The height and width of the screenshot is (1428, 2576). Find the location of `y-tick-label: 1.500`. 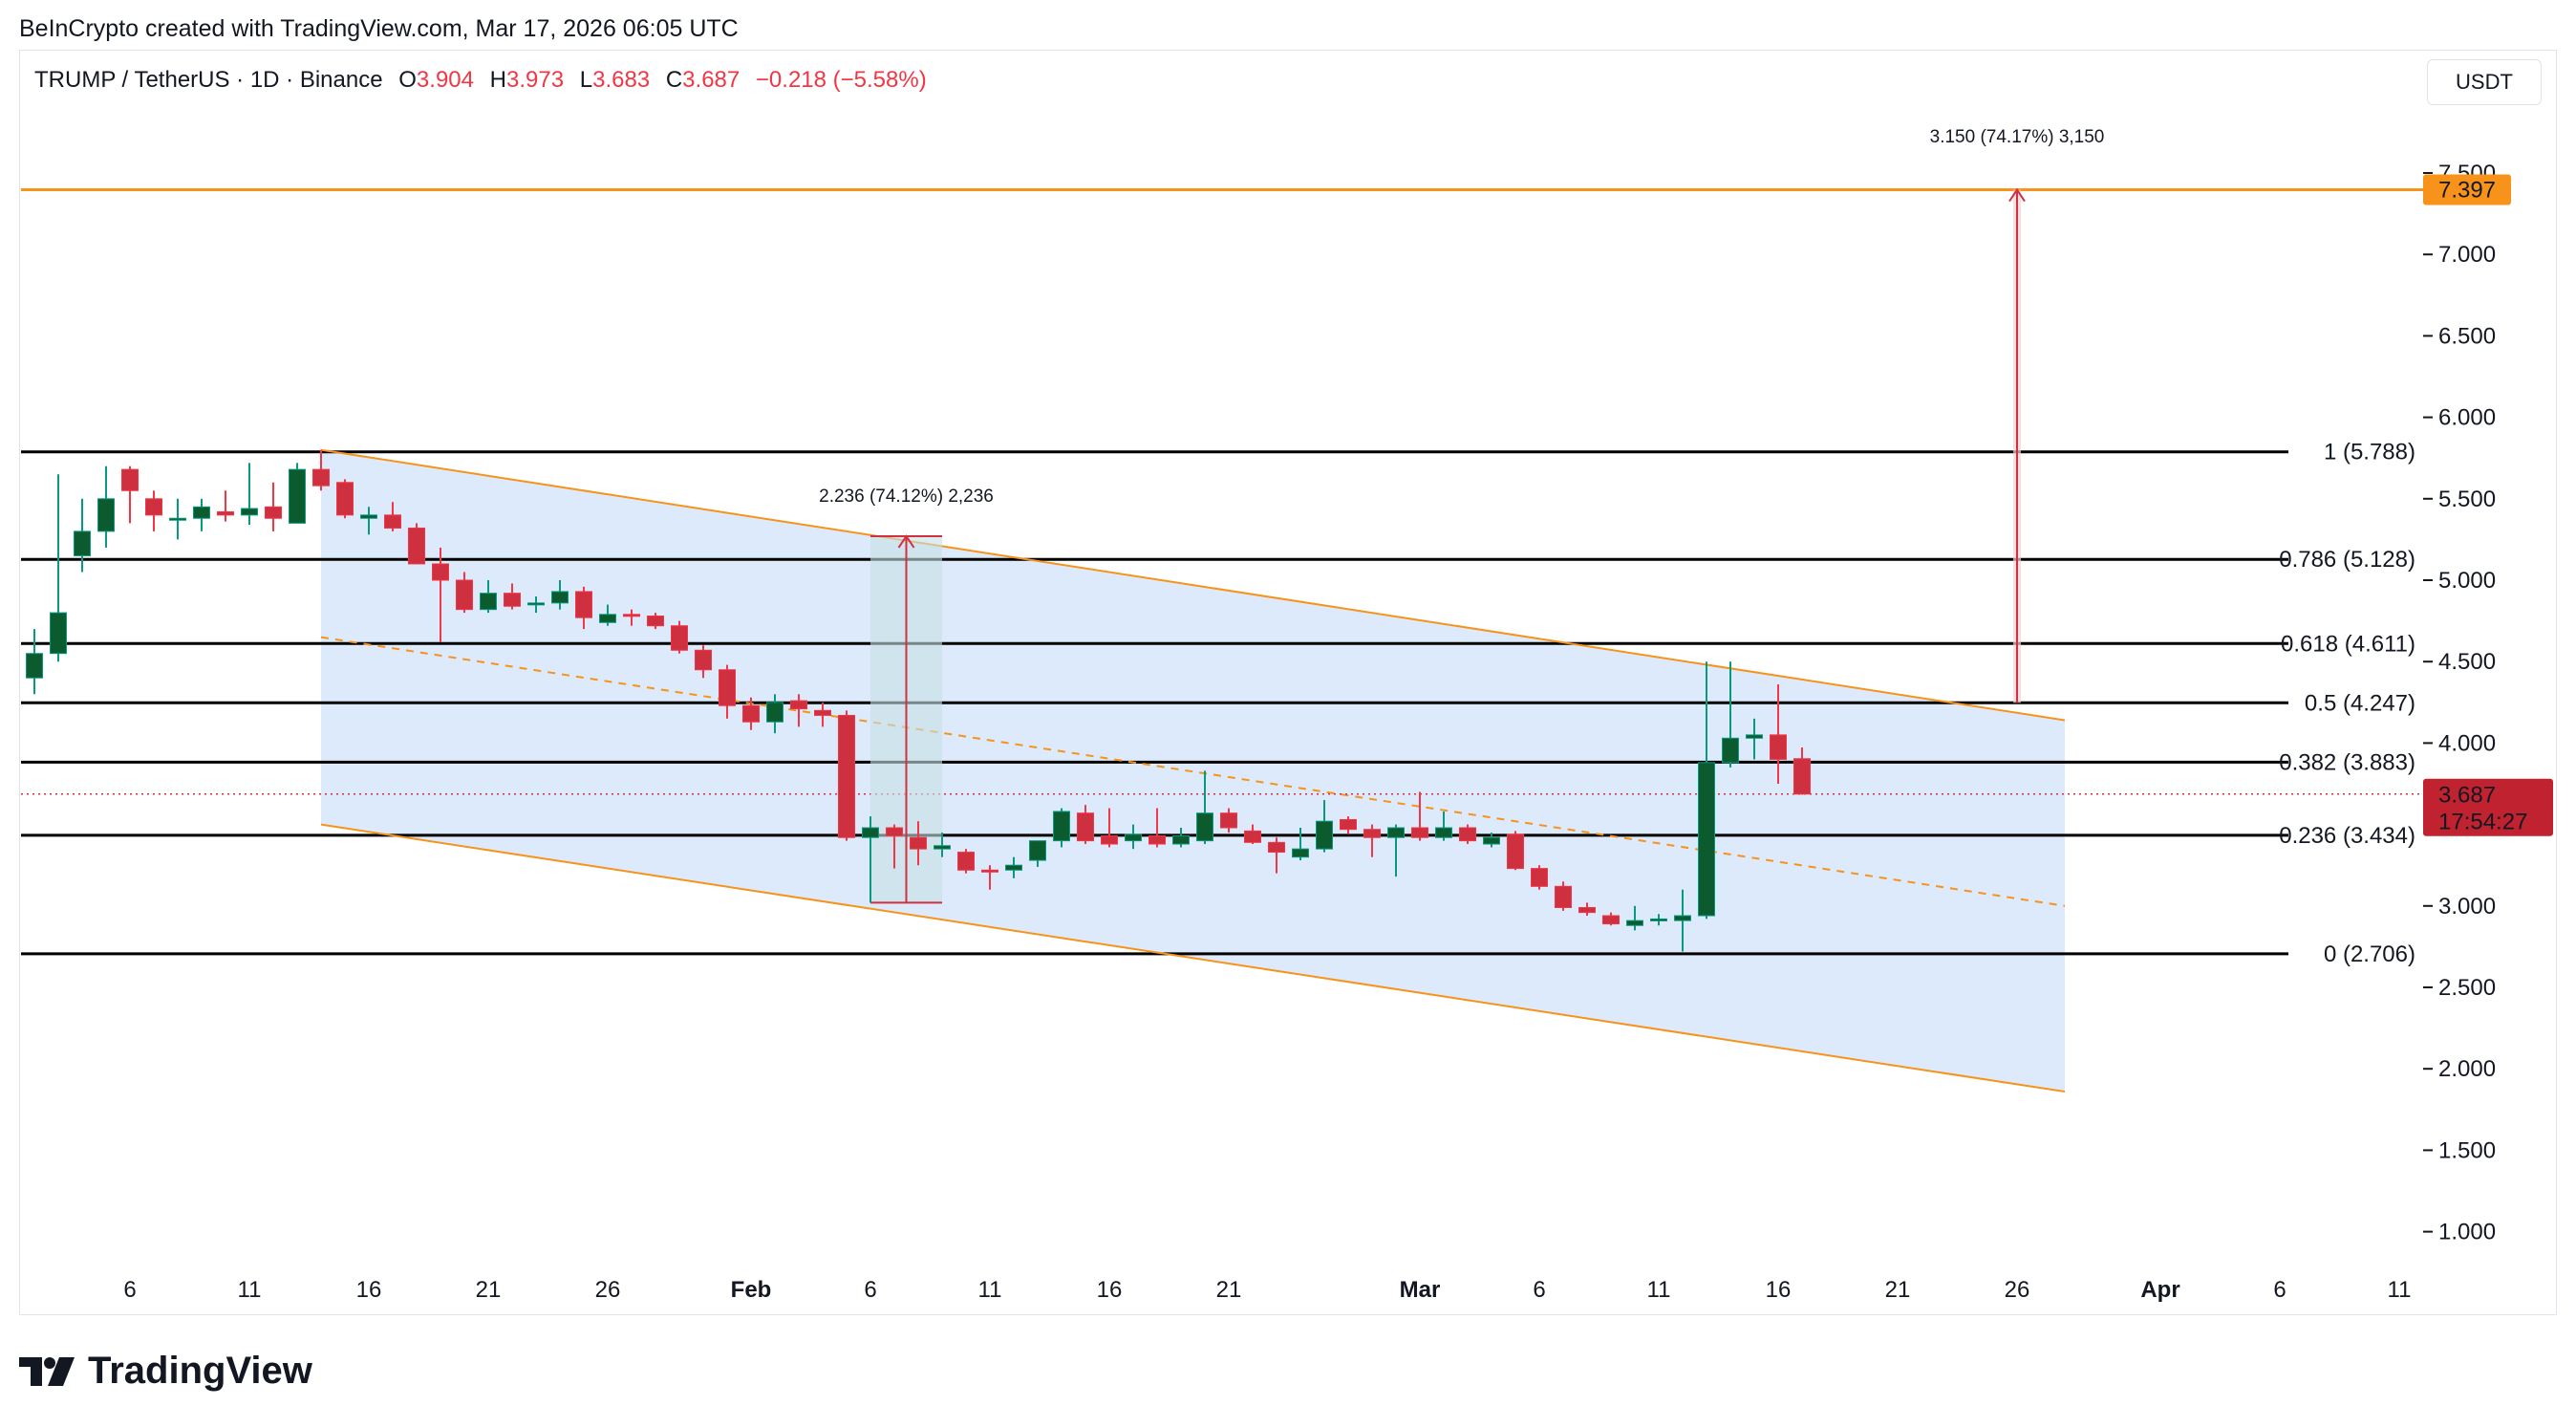

y-tick-label: 1.500 is located at coordinates (2467, 1150).